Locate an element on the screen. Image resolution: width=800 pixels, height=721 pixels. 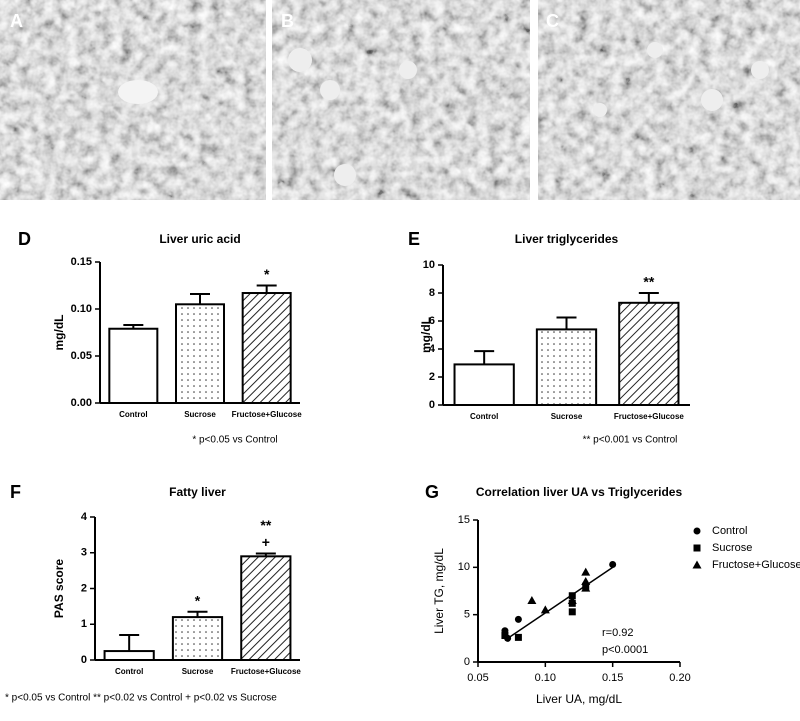
panel-label: D is located at coordinates (24, 239).